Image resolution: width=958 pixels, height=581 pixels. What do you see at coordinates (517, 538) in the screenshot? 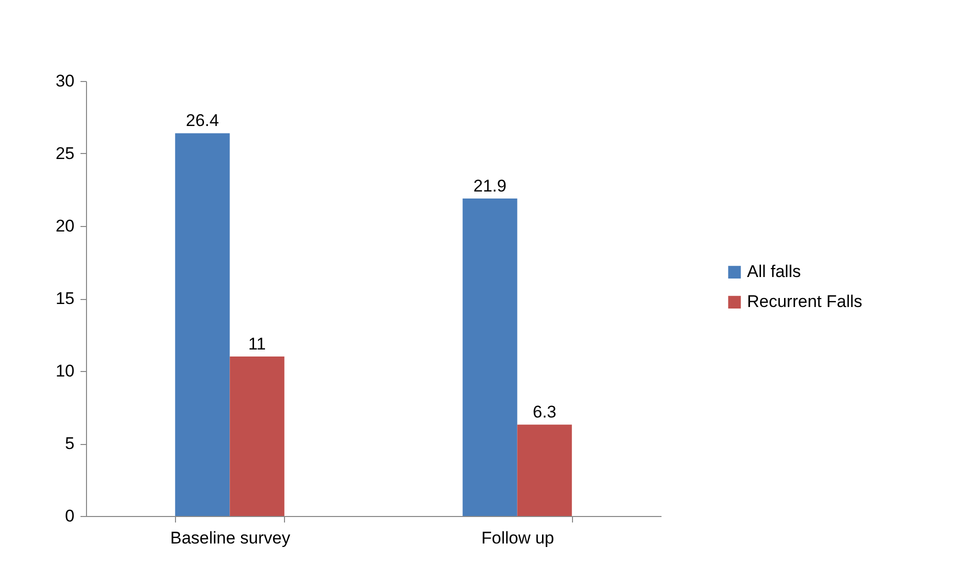
I see `x-tick-label: Follow up` at bounding box center [517, 538].